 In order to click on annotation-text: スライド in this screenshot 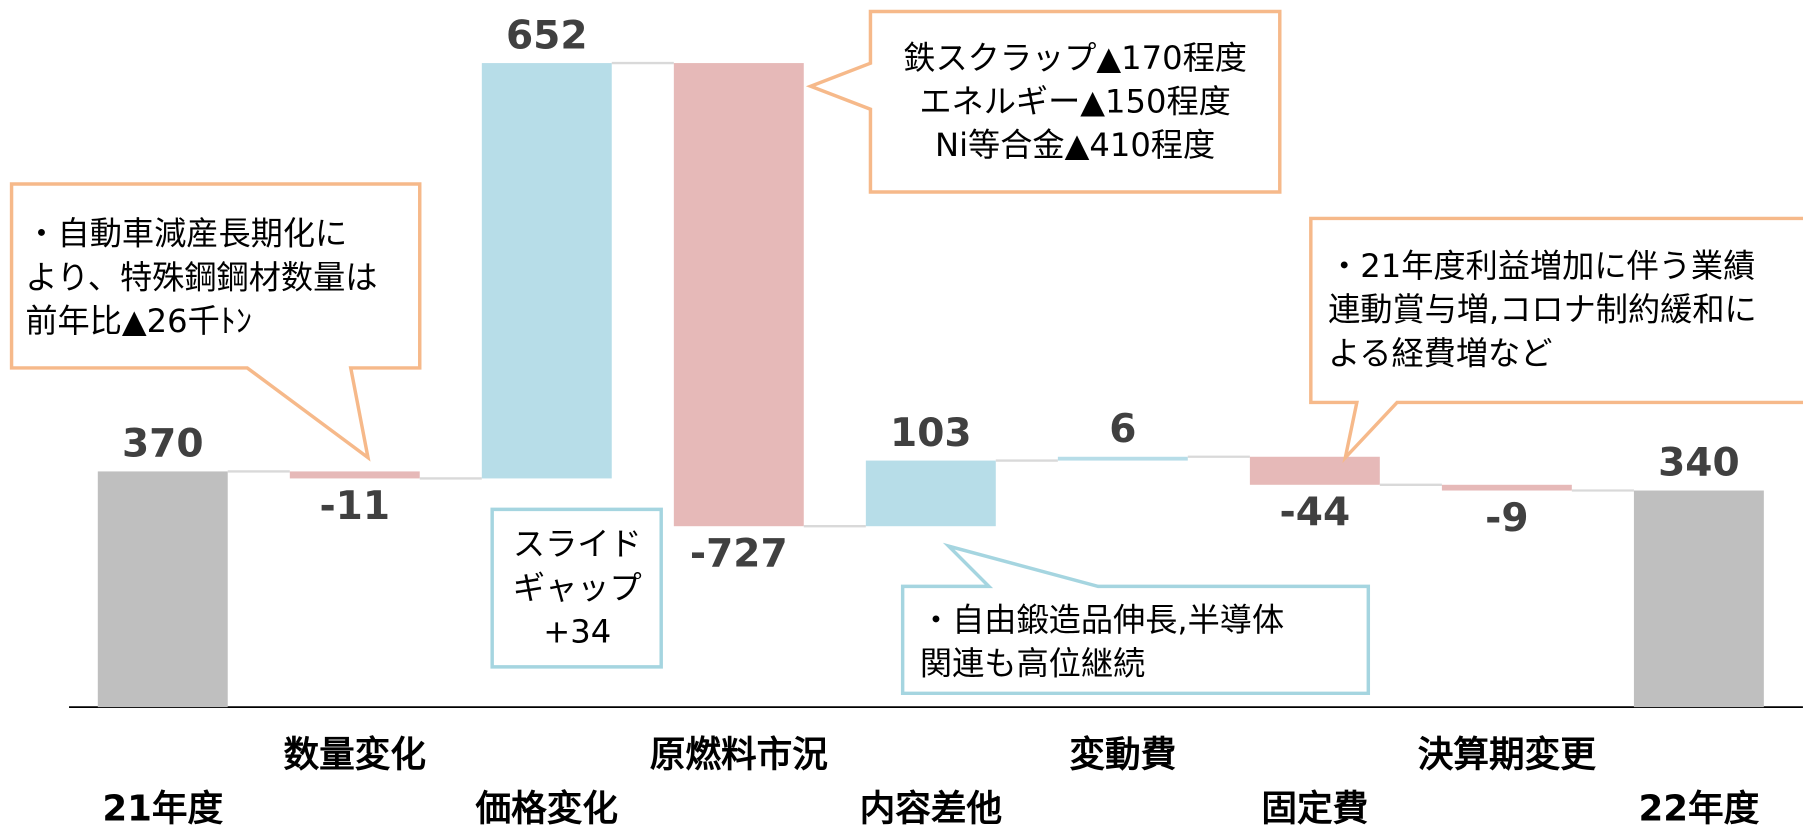, I will do `click(577, 544)`.